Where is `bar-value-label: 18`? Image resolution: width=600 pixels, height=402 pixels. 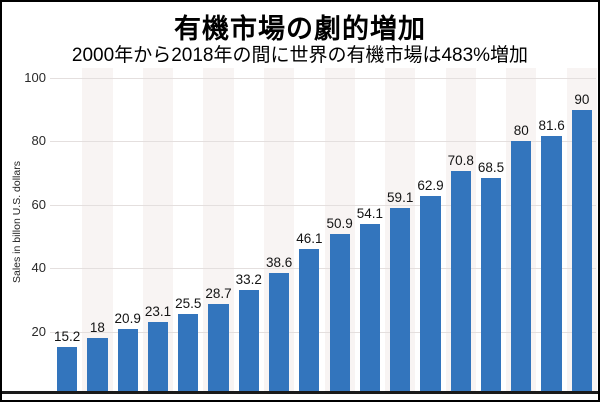
bar-value-label: 18 is located at coordinates (97, 327).